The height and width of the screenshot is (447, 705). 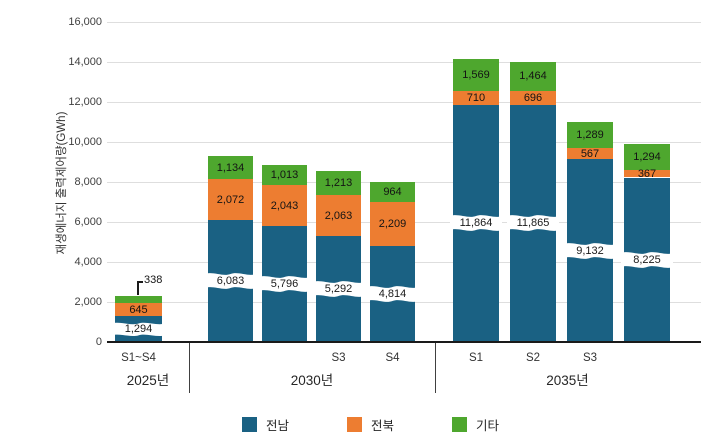 What do you see at coordinates (533, 358) in the screenshot?
I see `x-tick-label: S2` at bounding box center [533, 358].